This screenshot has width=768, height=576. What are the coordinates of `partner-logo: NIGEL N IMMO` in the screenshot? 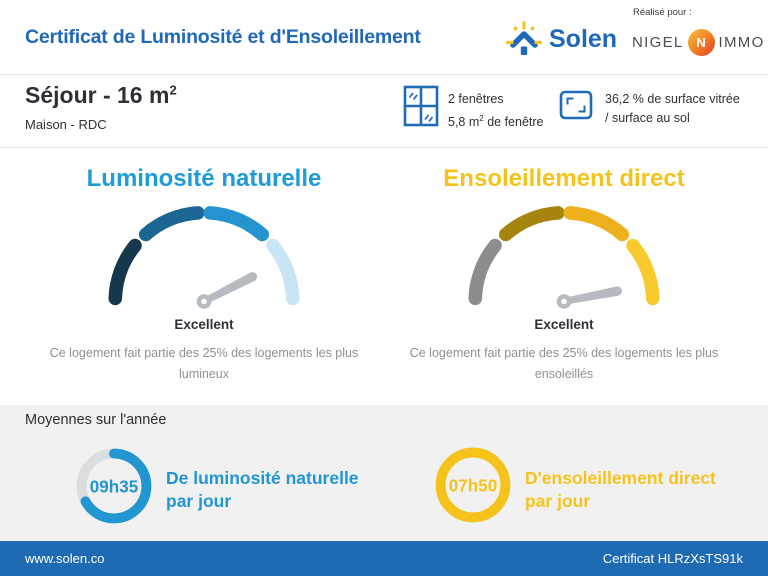 It's located at (698, 42).